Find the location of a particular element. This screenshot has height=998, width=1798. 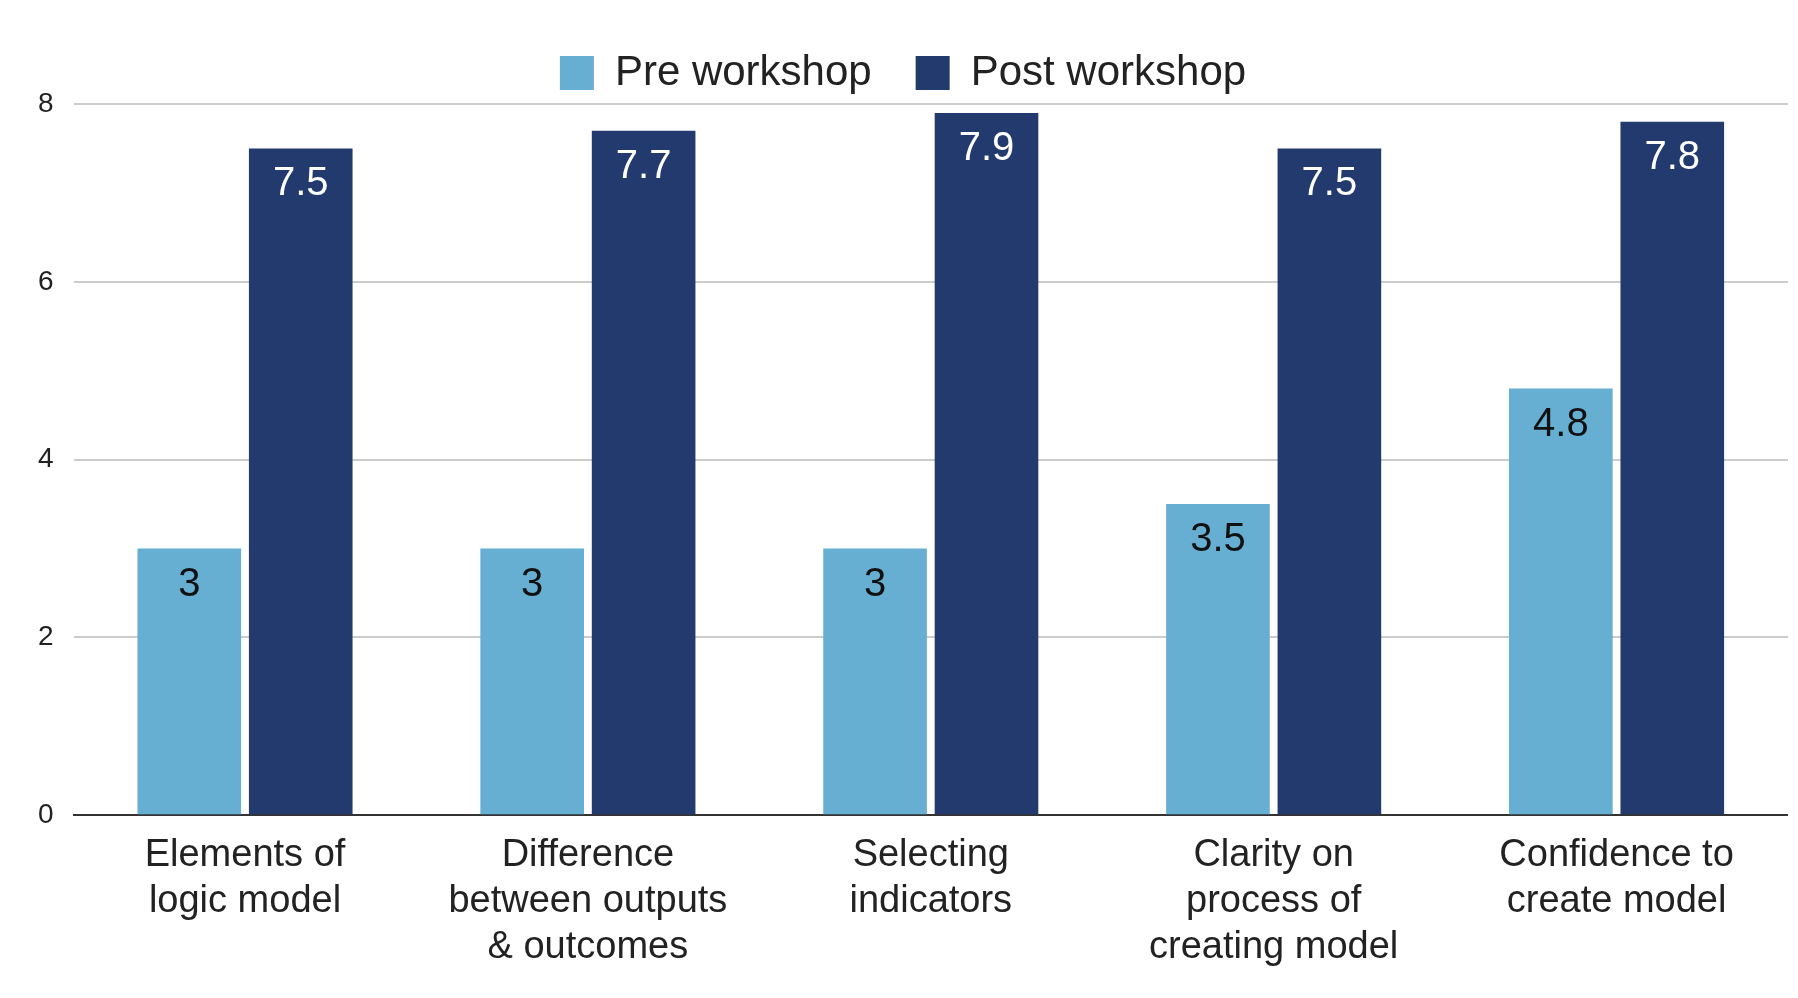

x-tick-label: Elements of logic model is located at coordinates (245, 876).